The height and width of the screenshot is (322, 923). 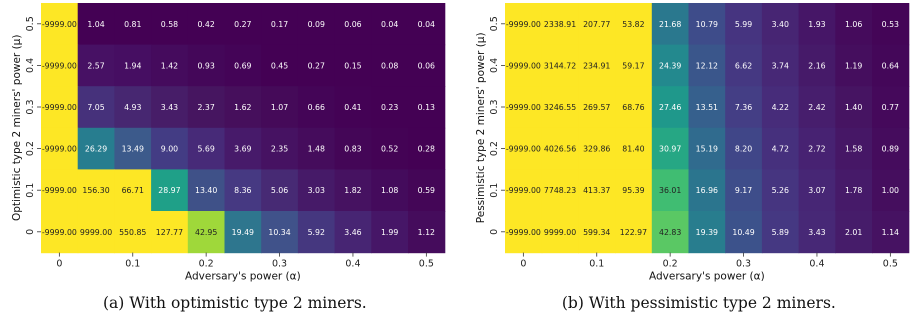 I want to click on cell-value-label: 0.45, so click(x=279, y=65).